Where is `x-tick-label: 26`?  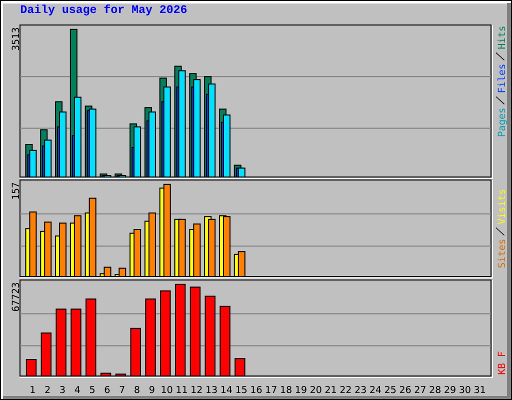 x-tick-label: 26 is located at coordinates (405, 390).